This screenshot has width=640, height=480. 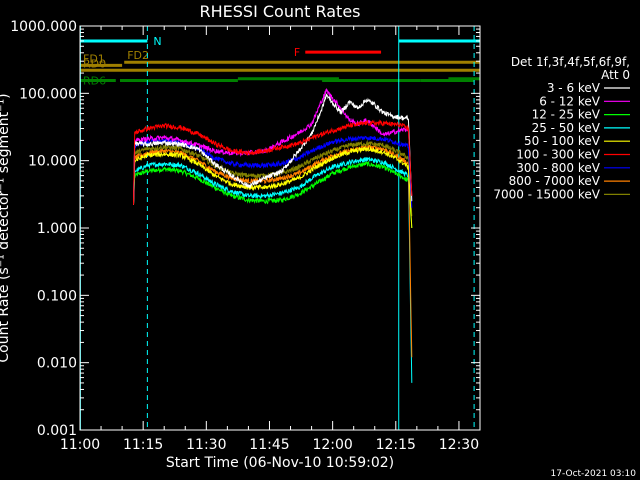 What do you see at coordinates (94, 81) in the screenshot?
I see `flag-label-rd6: RD6` at bounding box center [94, 81].